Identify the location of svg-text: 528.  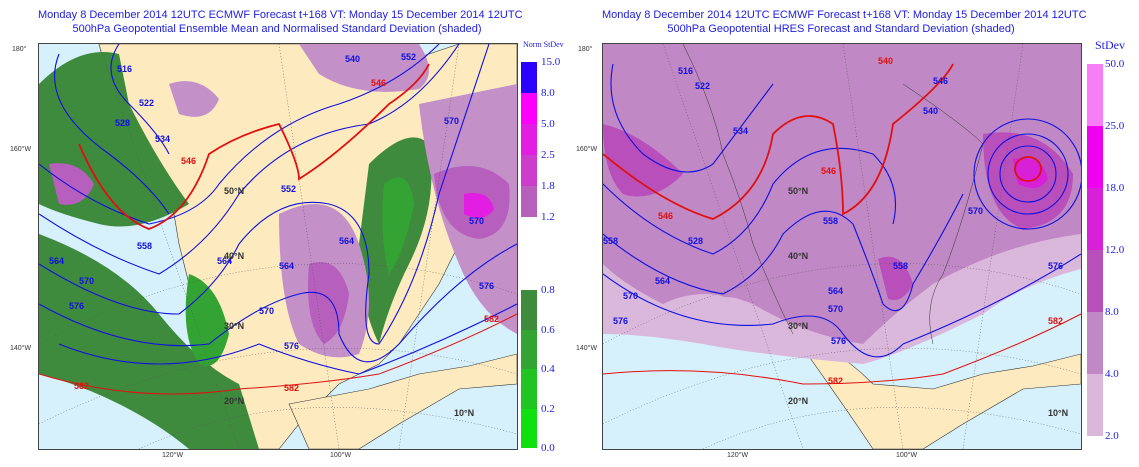
(695, 241).